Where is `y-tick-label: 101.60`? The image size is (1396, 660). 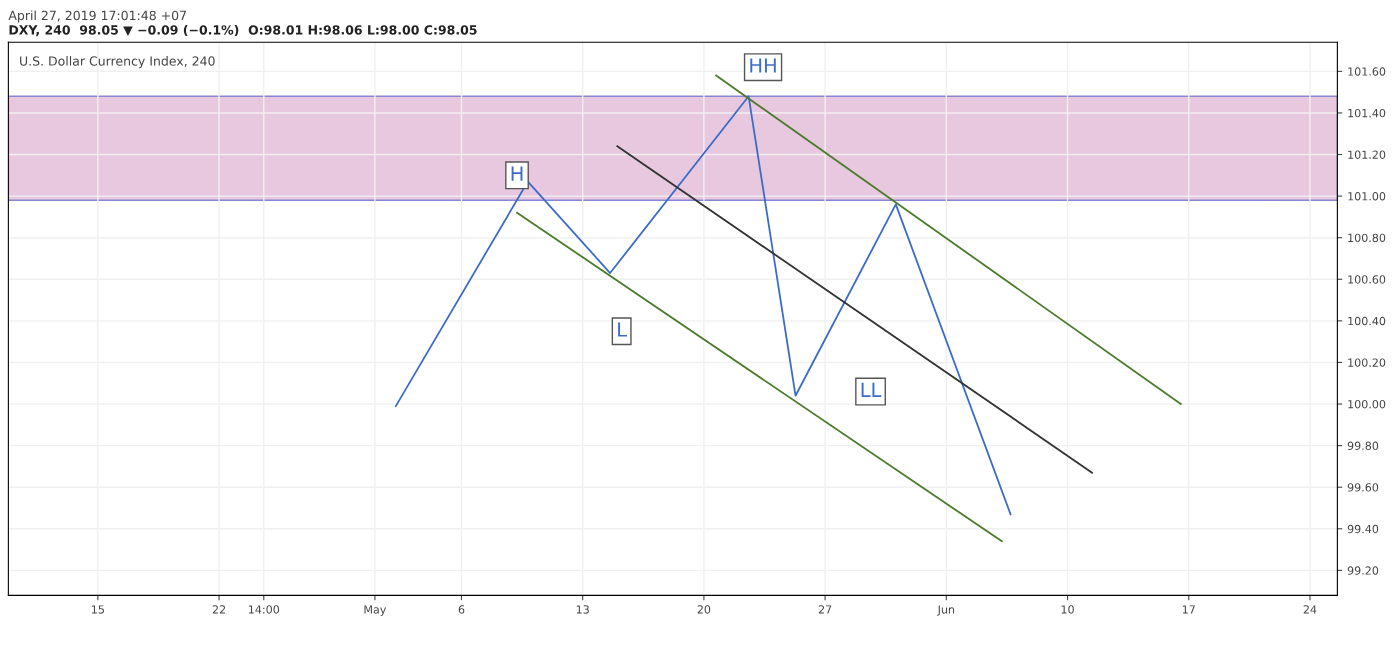
y-tick-label: 101.60 is located at coordinates (1367, 71).